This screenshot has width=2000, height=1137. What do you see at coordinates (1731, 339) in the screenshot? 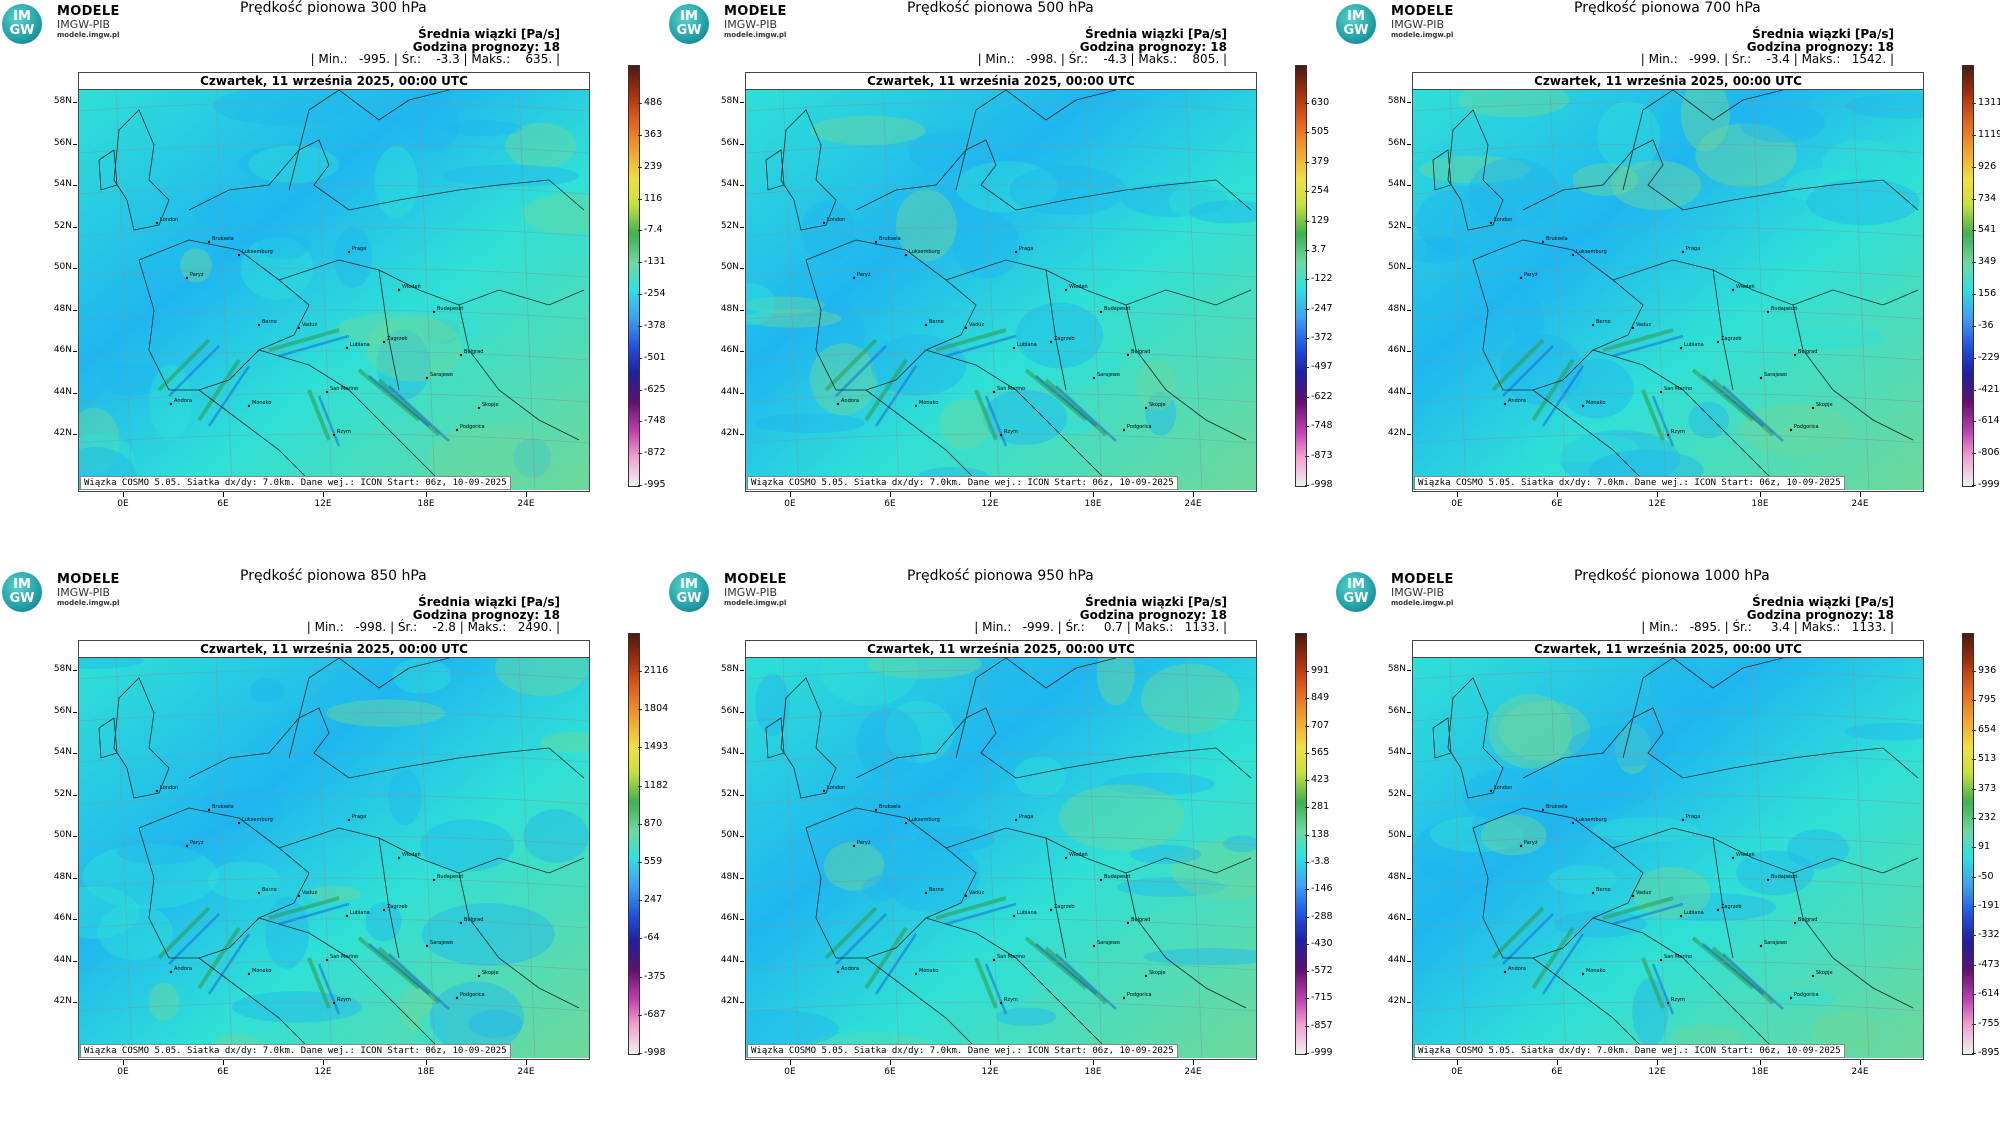
I see `city-label: Zagrzeb` at bounding box center [1731, 339].